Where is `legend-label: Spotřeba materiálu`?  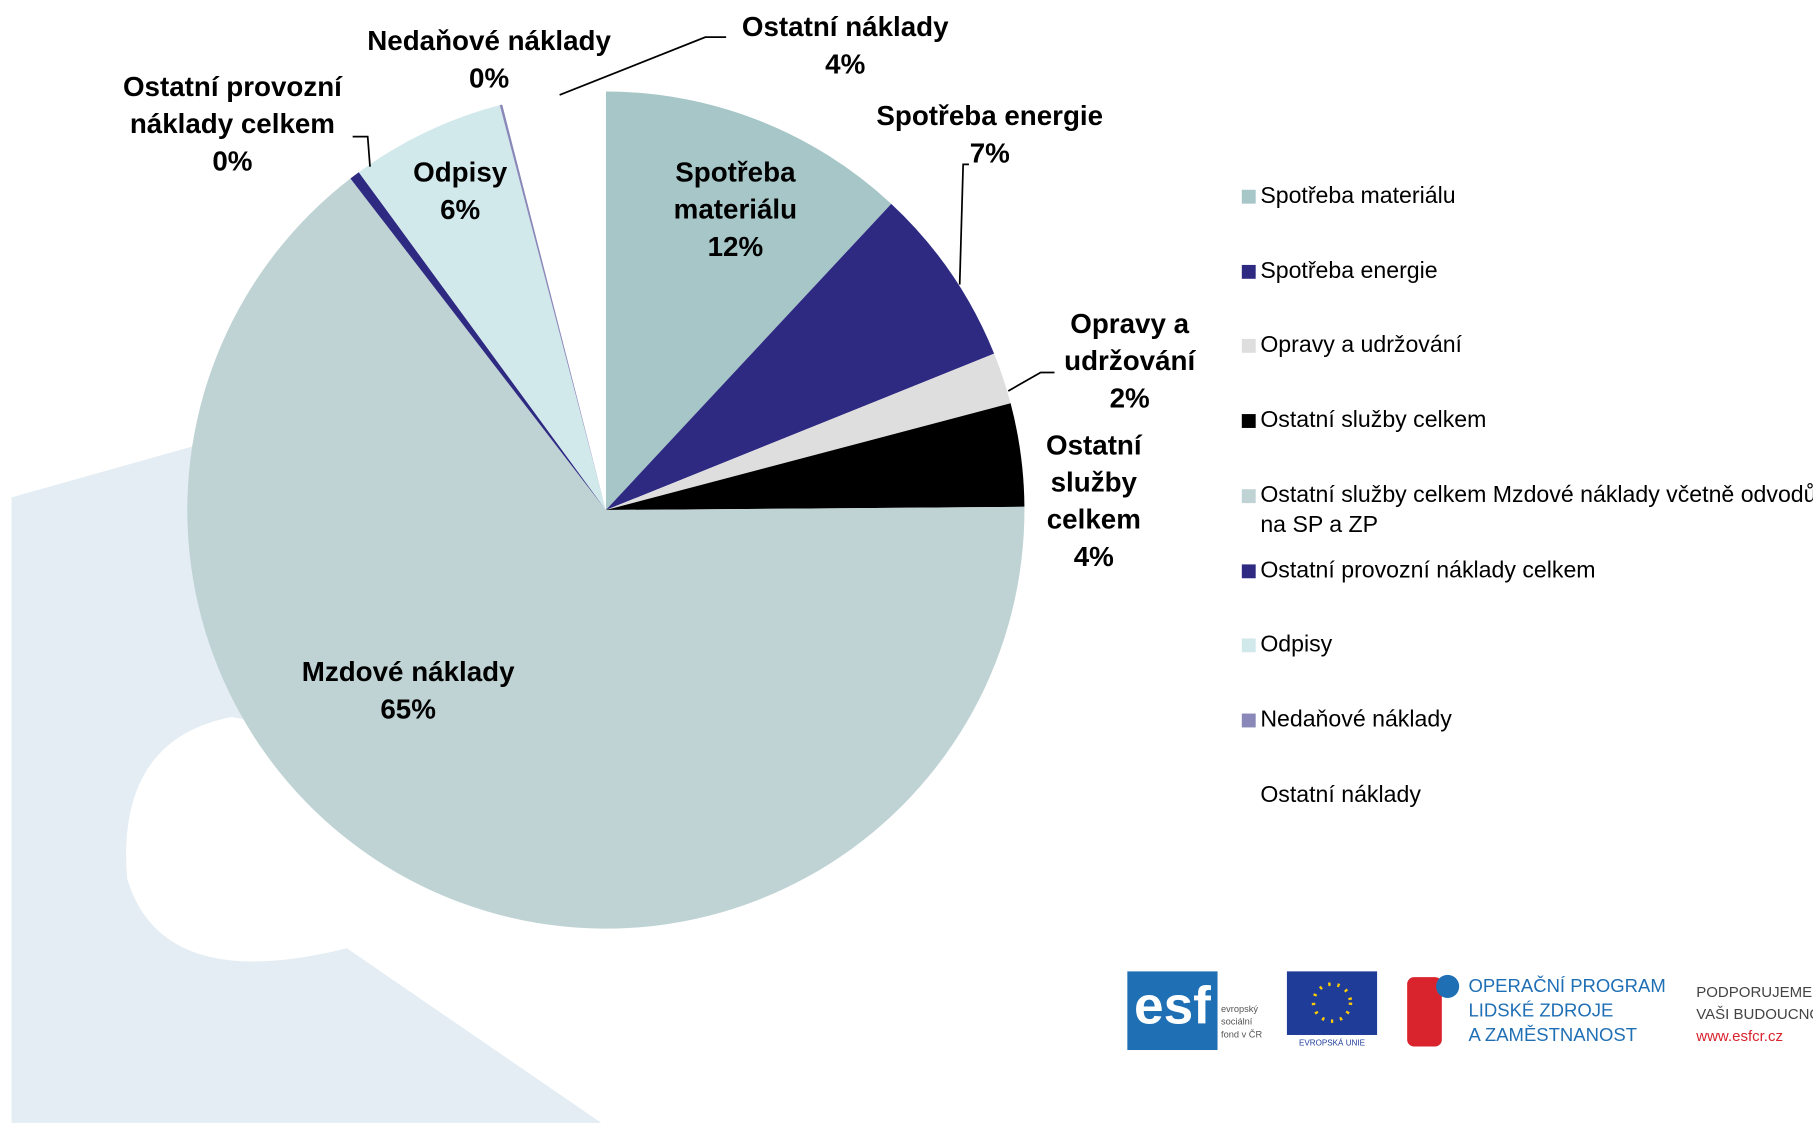 legend-label: Spotřeba materiálu is located at coordinates (1357, 195).